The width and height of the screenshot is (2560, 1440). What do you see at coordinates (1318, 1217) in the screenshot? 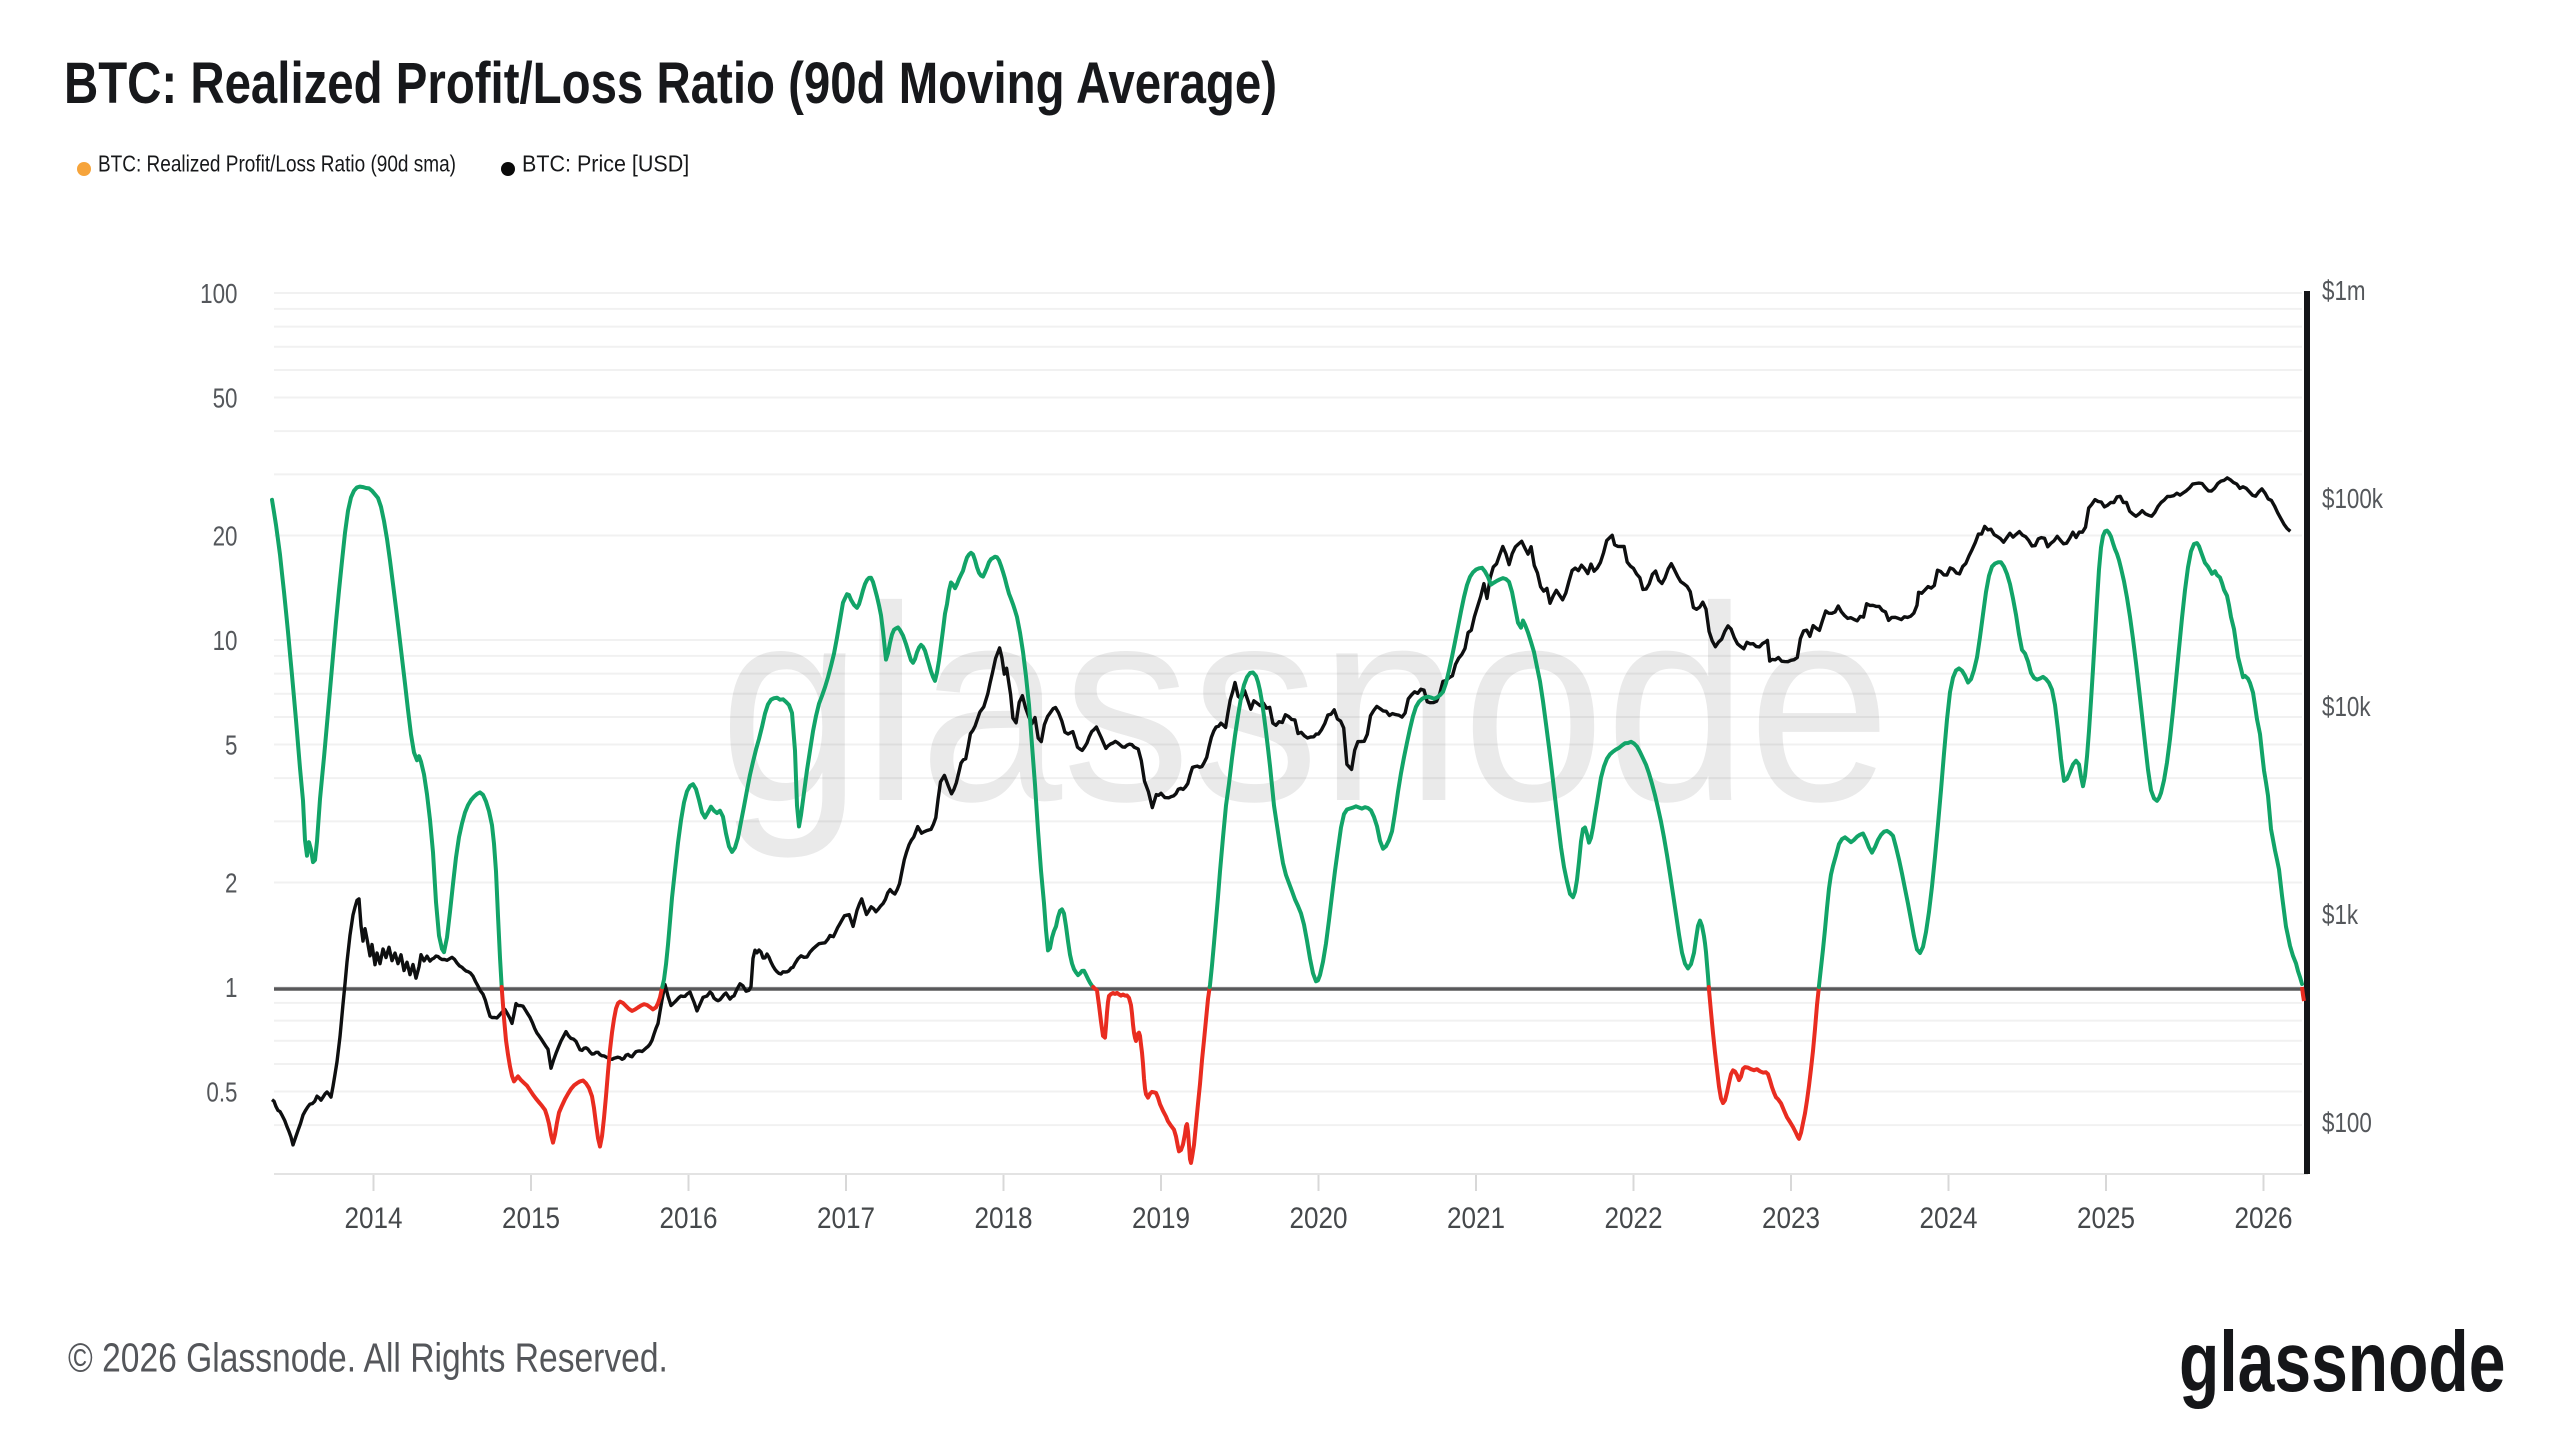
I see `svg-text: 2020` at bounding box center [1318, 1217].